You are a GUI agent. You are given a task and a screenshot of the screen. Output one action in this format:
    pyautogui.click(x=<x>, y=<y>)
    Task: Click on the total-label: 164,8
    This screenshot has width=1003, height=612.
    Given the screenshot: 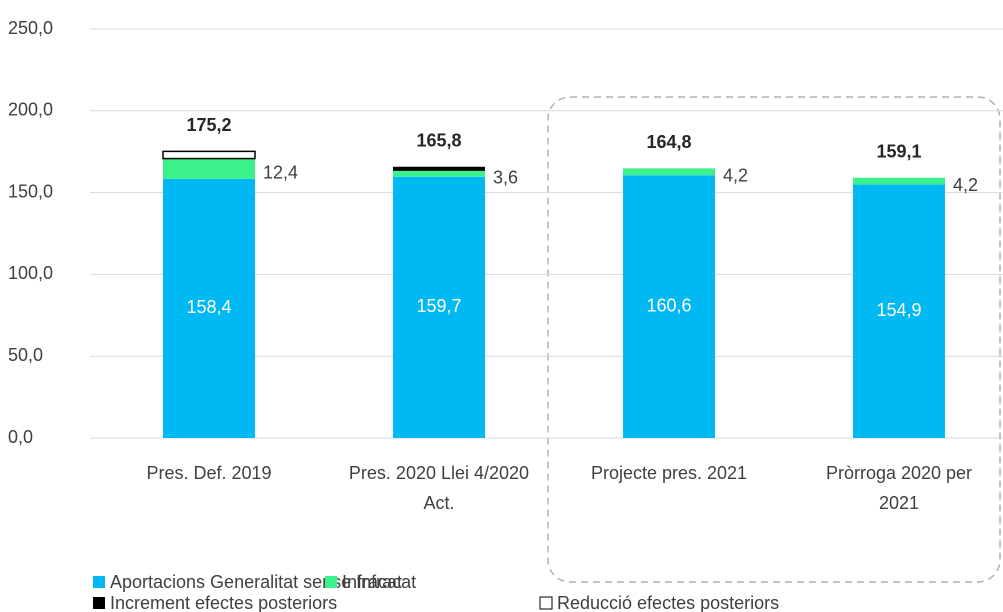 What is the action you would take?
    pyautogui.click(x=668, y=142)
    